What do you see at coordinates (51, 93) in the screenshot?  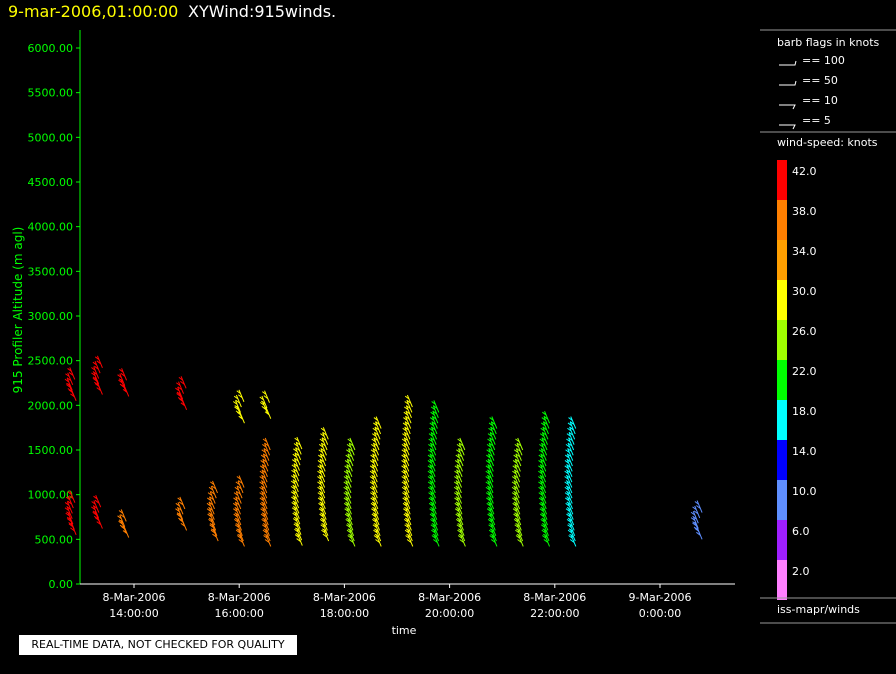 I see `y-tick-label: 5500.00` at bounding box center [51, 93].